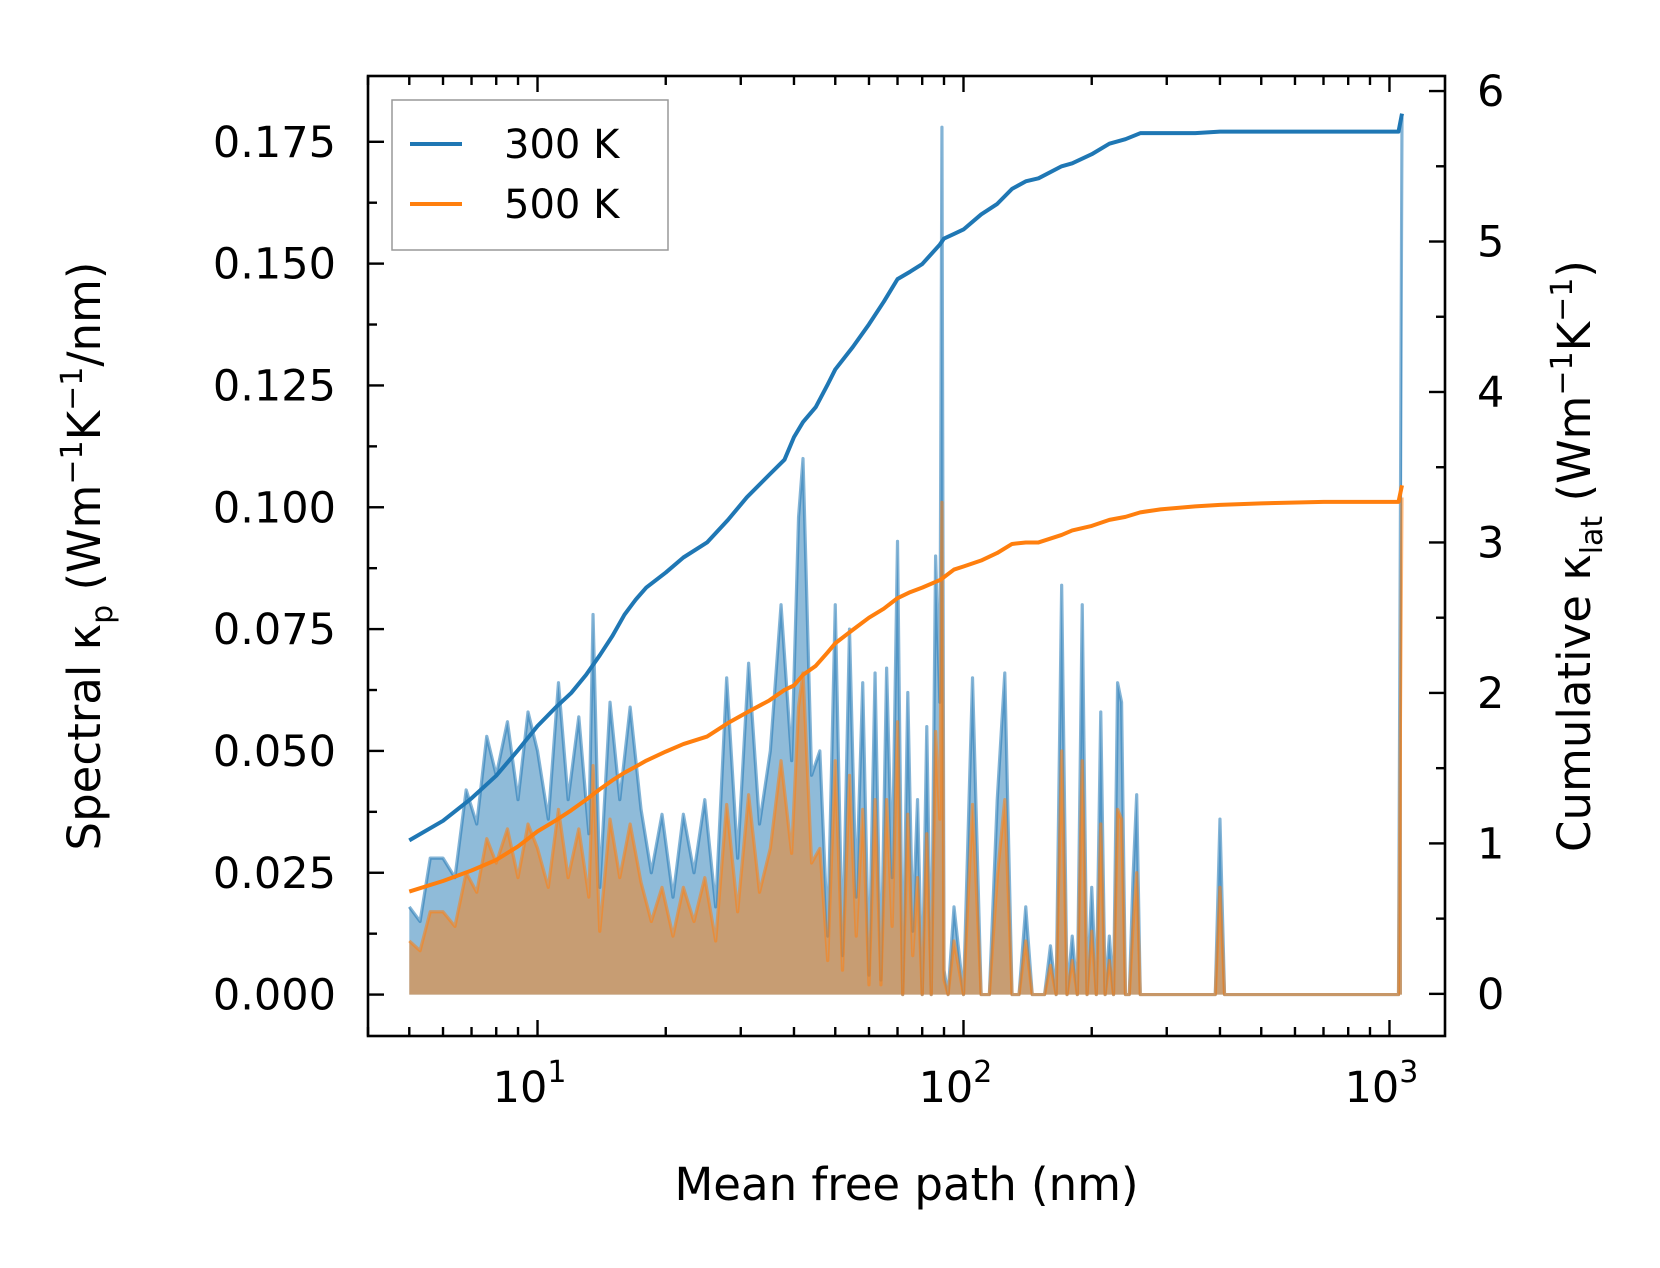  I want to click on y-right-tick-label: 3, so click(1490, 543).